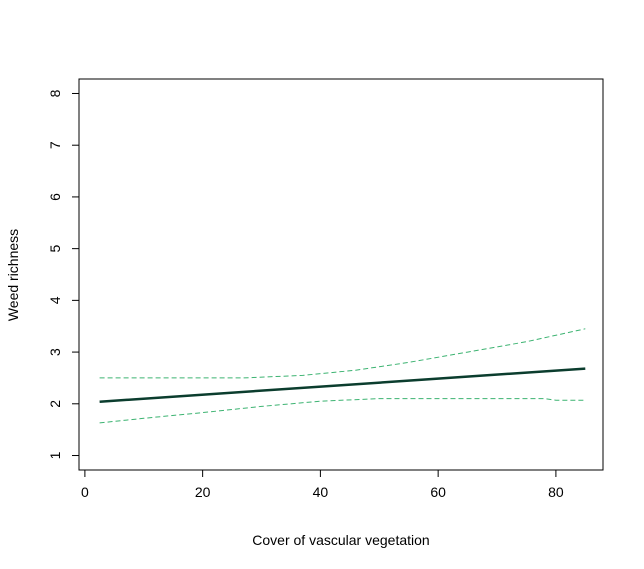 This screenshot has width=644, height=569. What do you see at coordinates (55, 300) in the screenshot?
I see `y-tick-label: 4` at bounding box center [55, 300].